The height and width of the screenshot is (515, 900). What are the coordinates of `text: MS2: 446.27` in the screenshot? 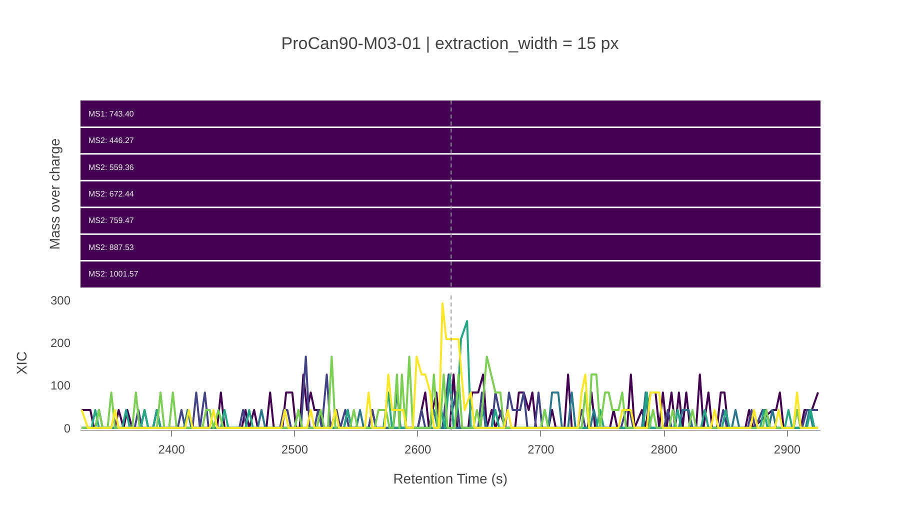 It's located at (111, 141).